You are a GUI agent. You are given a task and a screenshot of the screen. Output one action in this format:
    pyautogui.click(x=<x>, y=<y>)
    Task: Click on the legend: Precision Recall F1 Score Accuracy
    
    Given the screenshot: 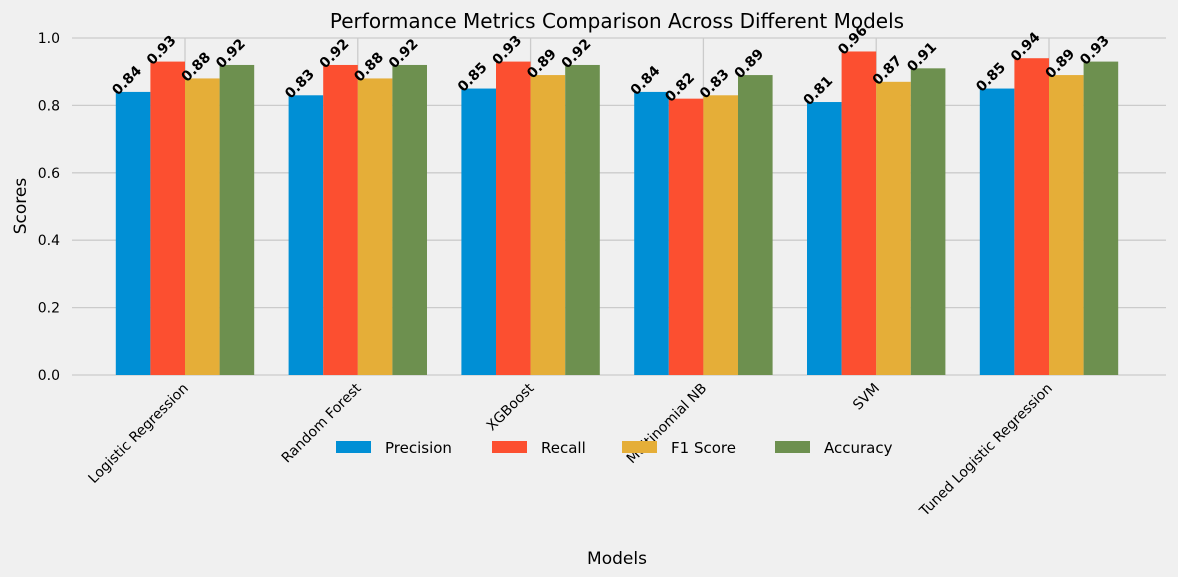 What is the action you would take?
    pyautogui.click(x=614, y=448)
    